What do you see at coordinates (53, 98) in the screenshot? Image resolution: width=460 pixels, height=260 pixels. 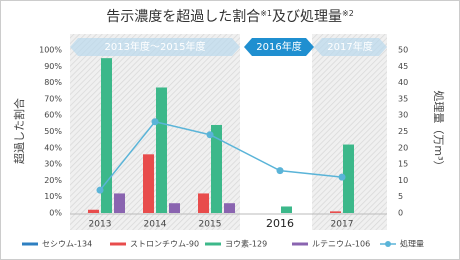 I see `y-tick-label: 70%` at bounding box center [53, 98].